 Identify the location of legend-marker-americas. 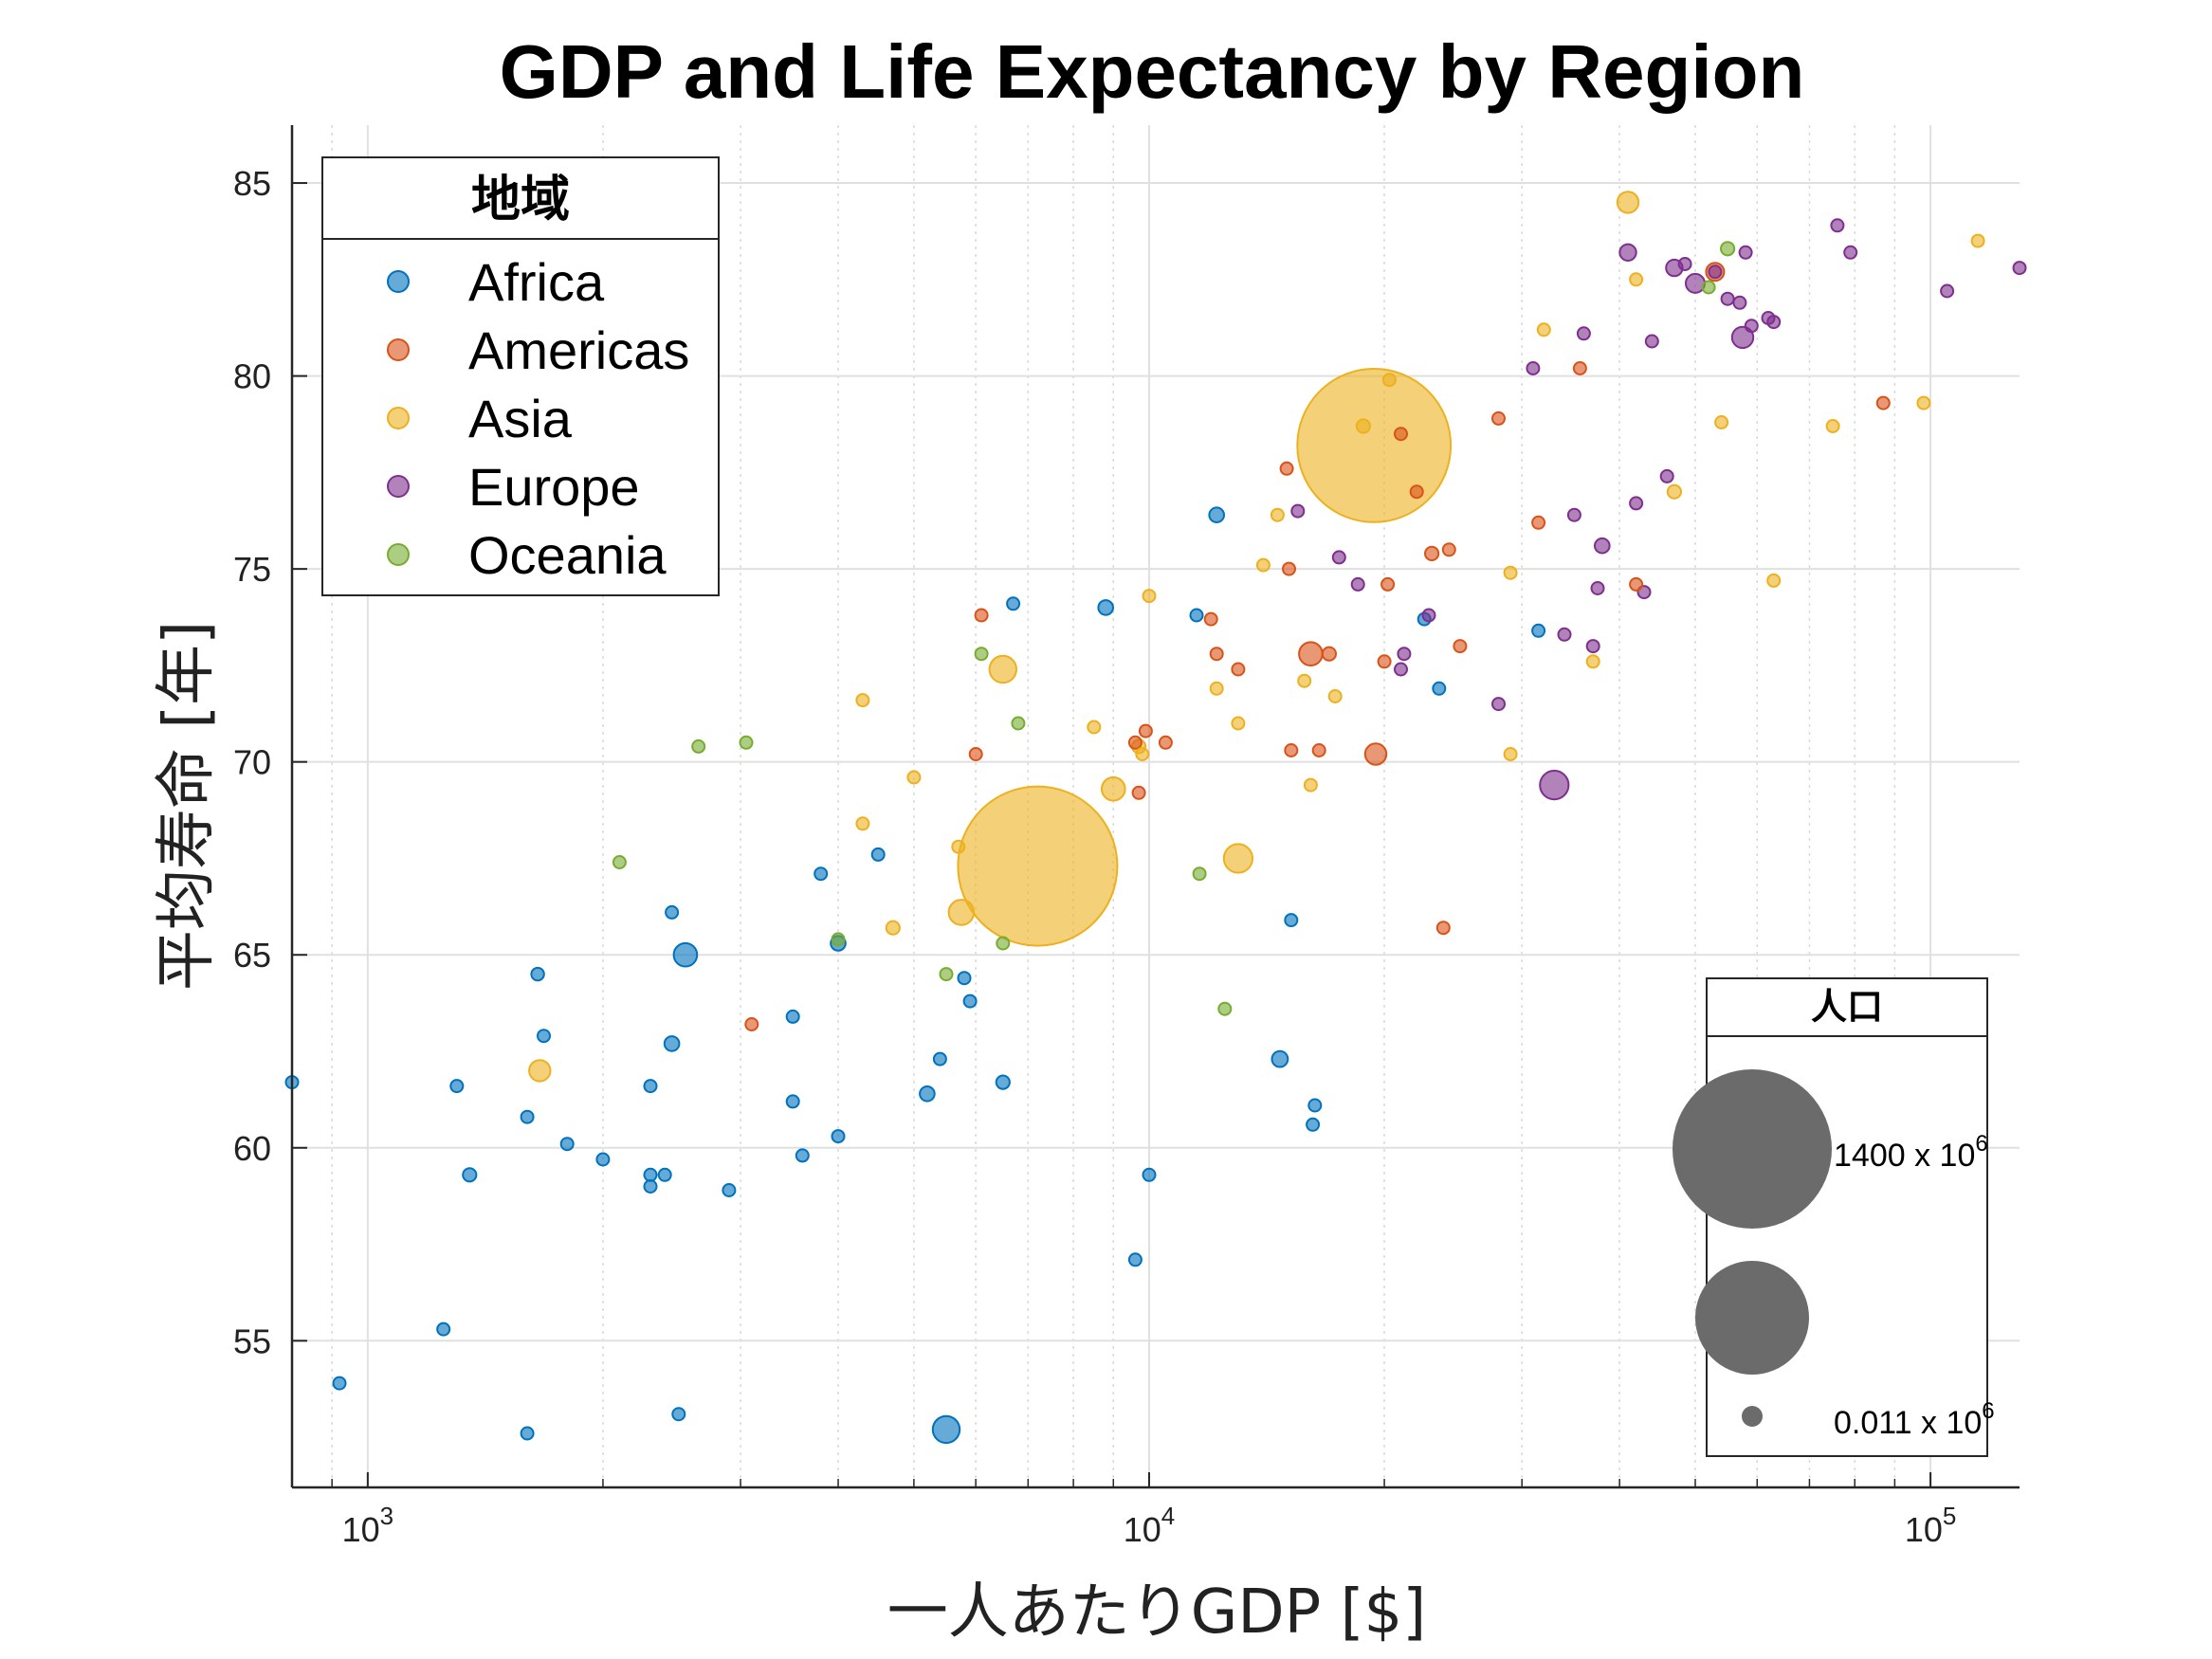
(398, 349).